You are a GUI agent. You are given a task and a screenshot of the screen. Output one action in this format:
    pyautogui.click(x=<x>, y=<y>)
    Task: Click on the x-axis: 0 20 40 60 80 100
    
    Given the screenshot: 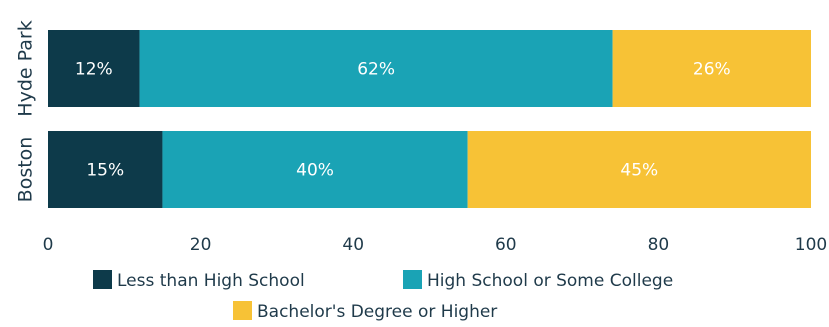 What is the action you would take?
    pyautogui.click(x=435, y=245)
    